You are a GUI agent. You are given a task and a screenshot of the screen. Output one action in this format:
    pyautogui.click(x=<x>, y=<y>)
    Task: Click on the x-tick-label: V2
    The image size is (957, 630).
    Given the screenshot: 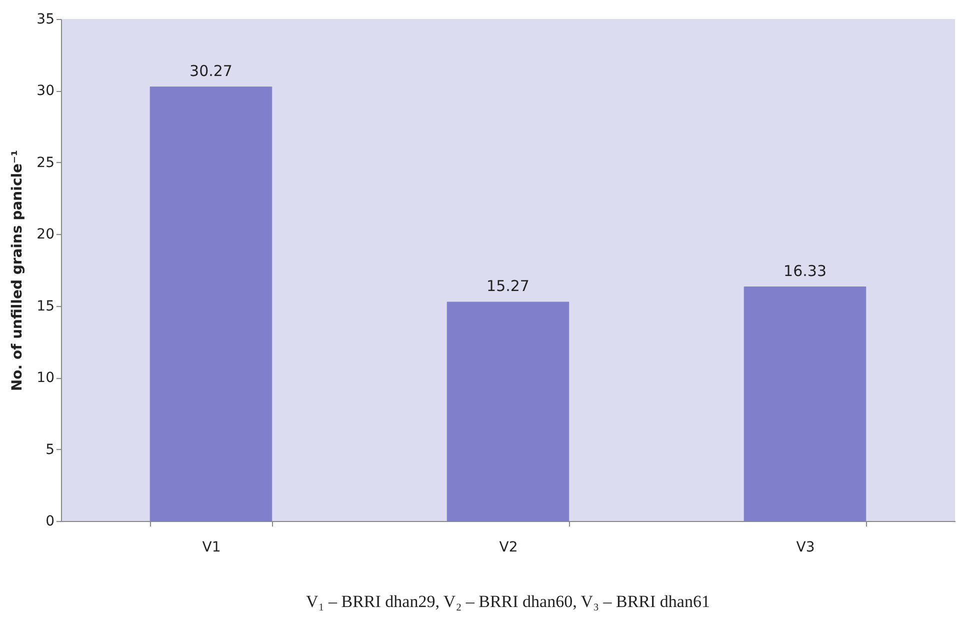 What is the action you would take?
    pyautogui.click(x=508, y=548)
    